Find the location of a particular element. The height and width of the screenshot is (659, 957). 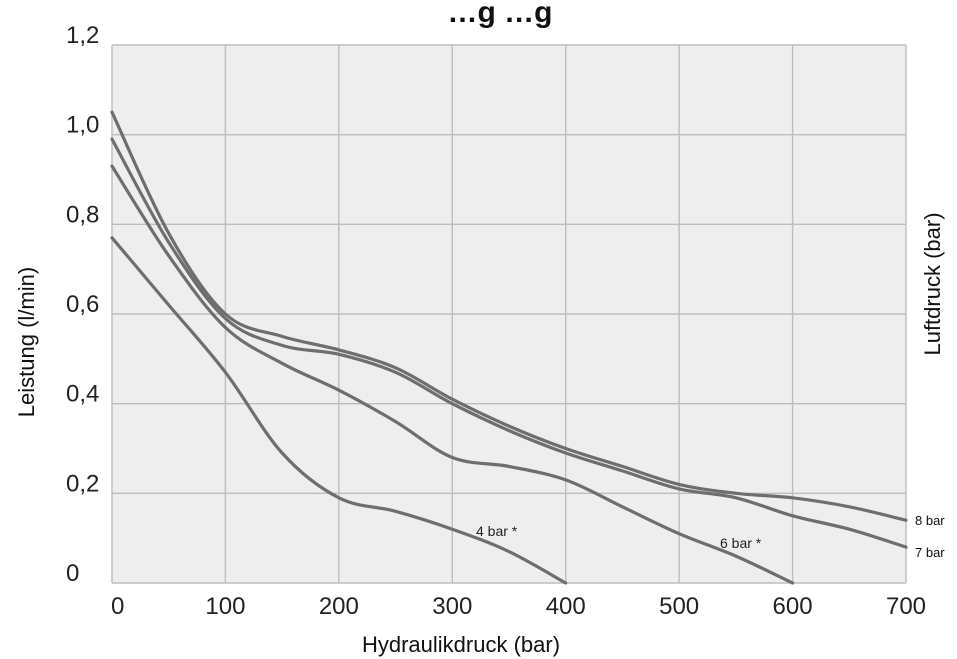

series-label-6-bar: 6 bar * is located at coordinates (741, 543).